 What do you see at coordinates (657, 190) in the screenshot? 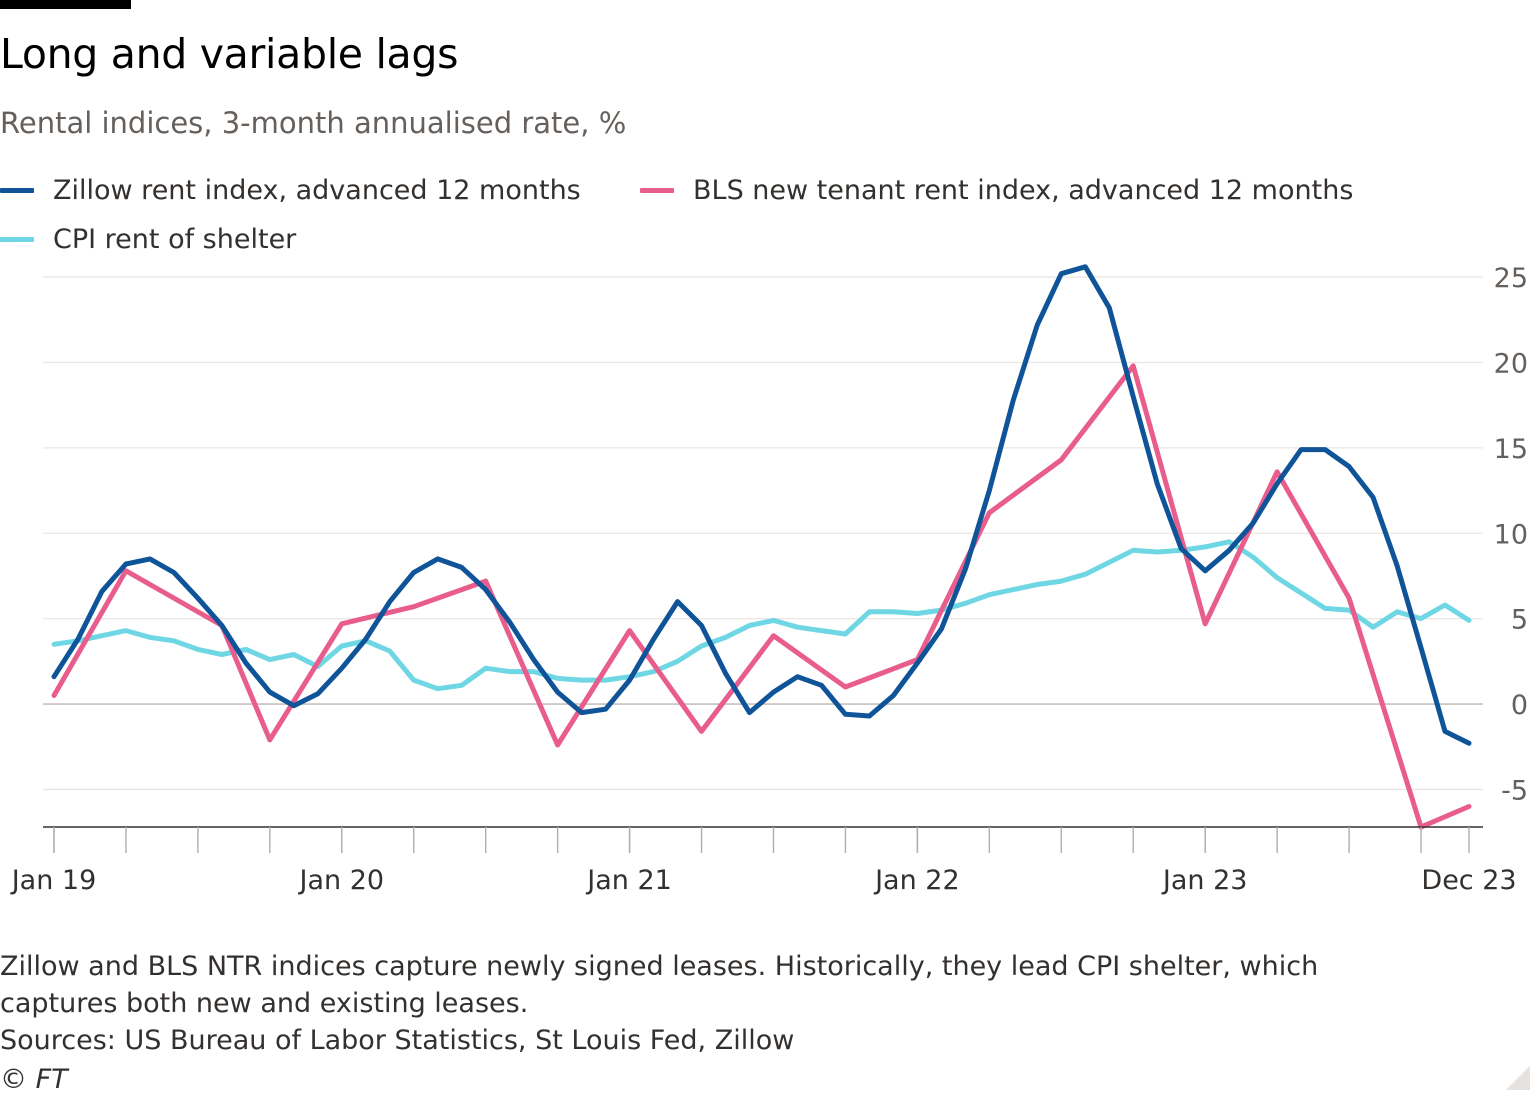
I see `legend-swatch-bls-ntr` at bounding box center [657, 190].